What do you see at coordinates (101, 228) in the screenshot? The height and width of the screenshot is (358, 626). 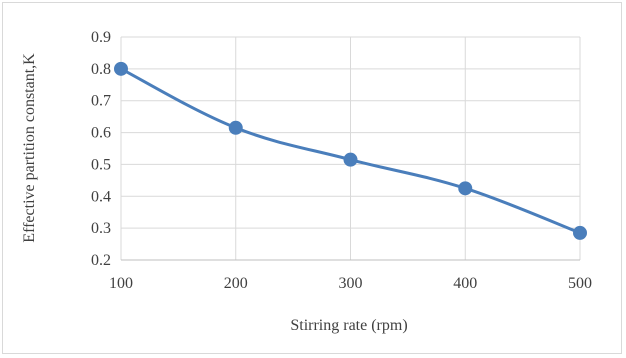 I see `y-tick-label: 0.3` at bounding box center [101, 228].